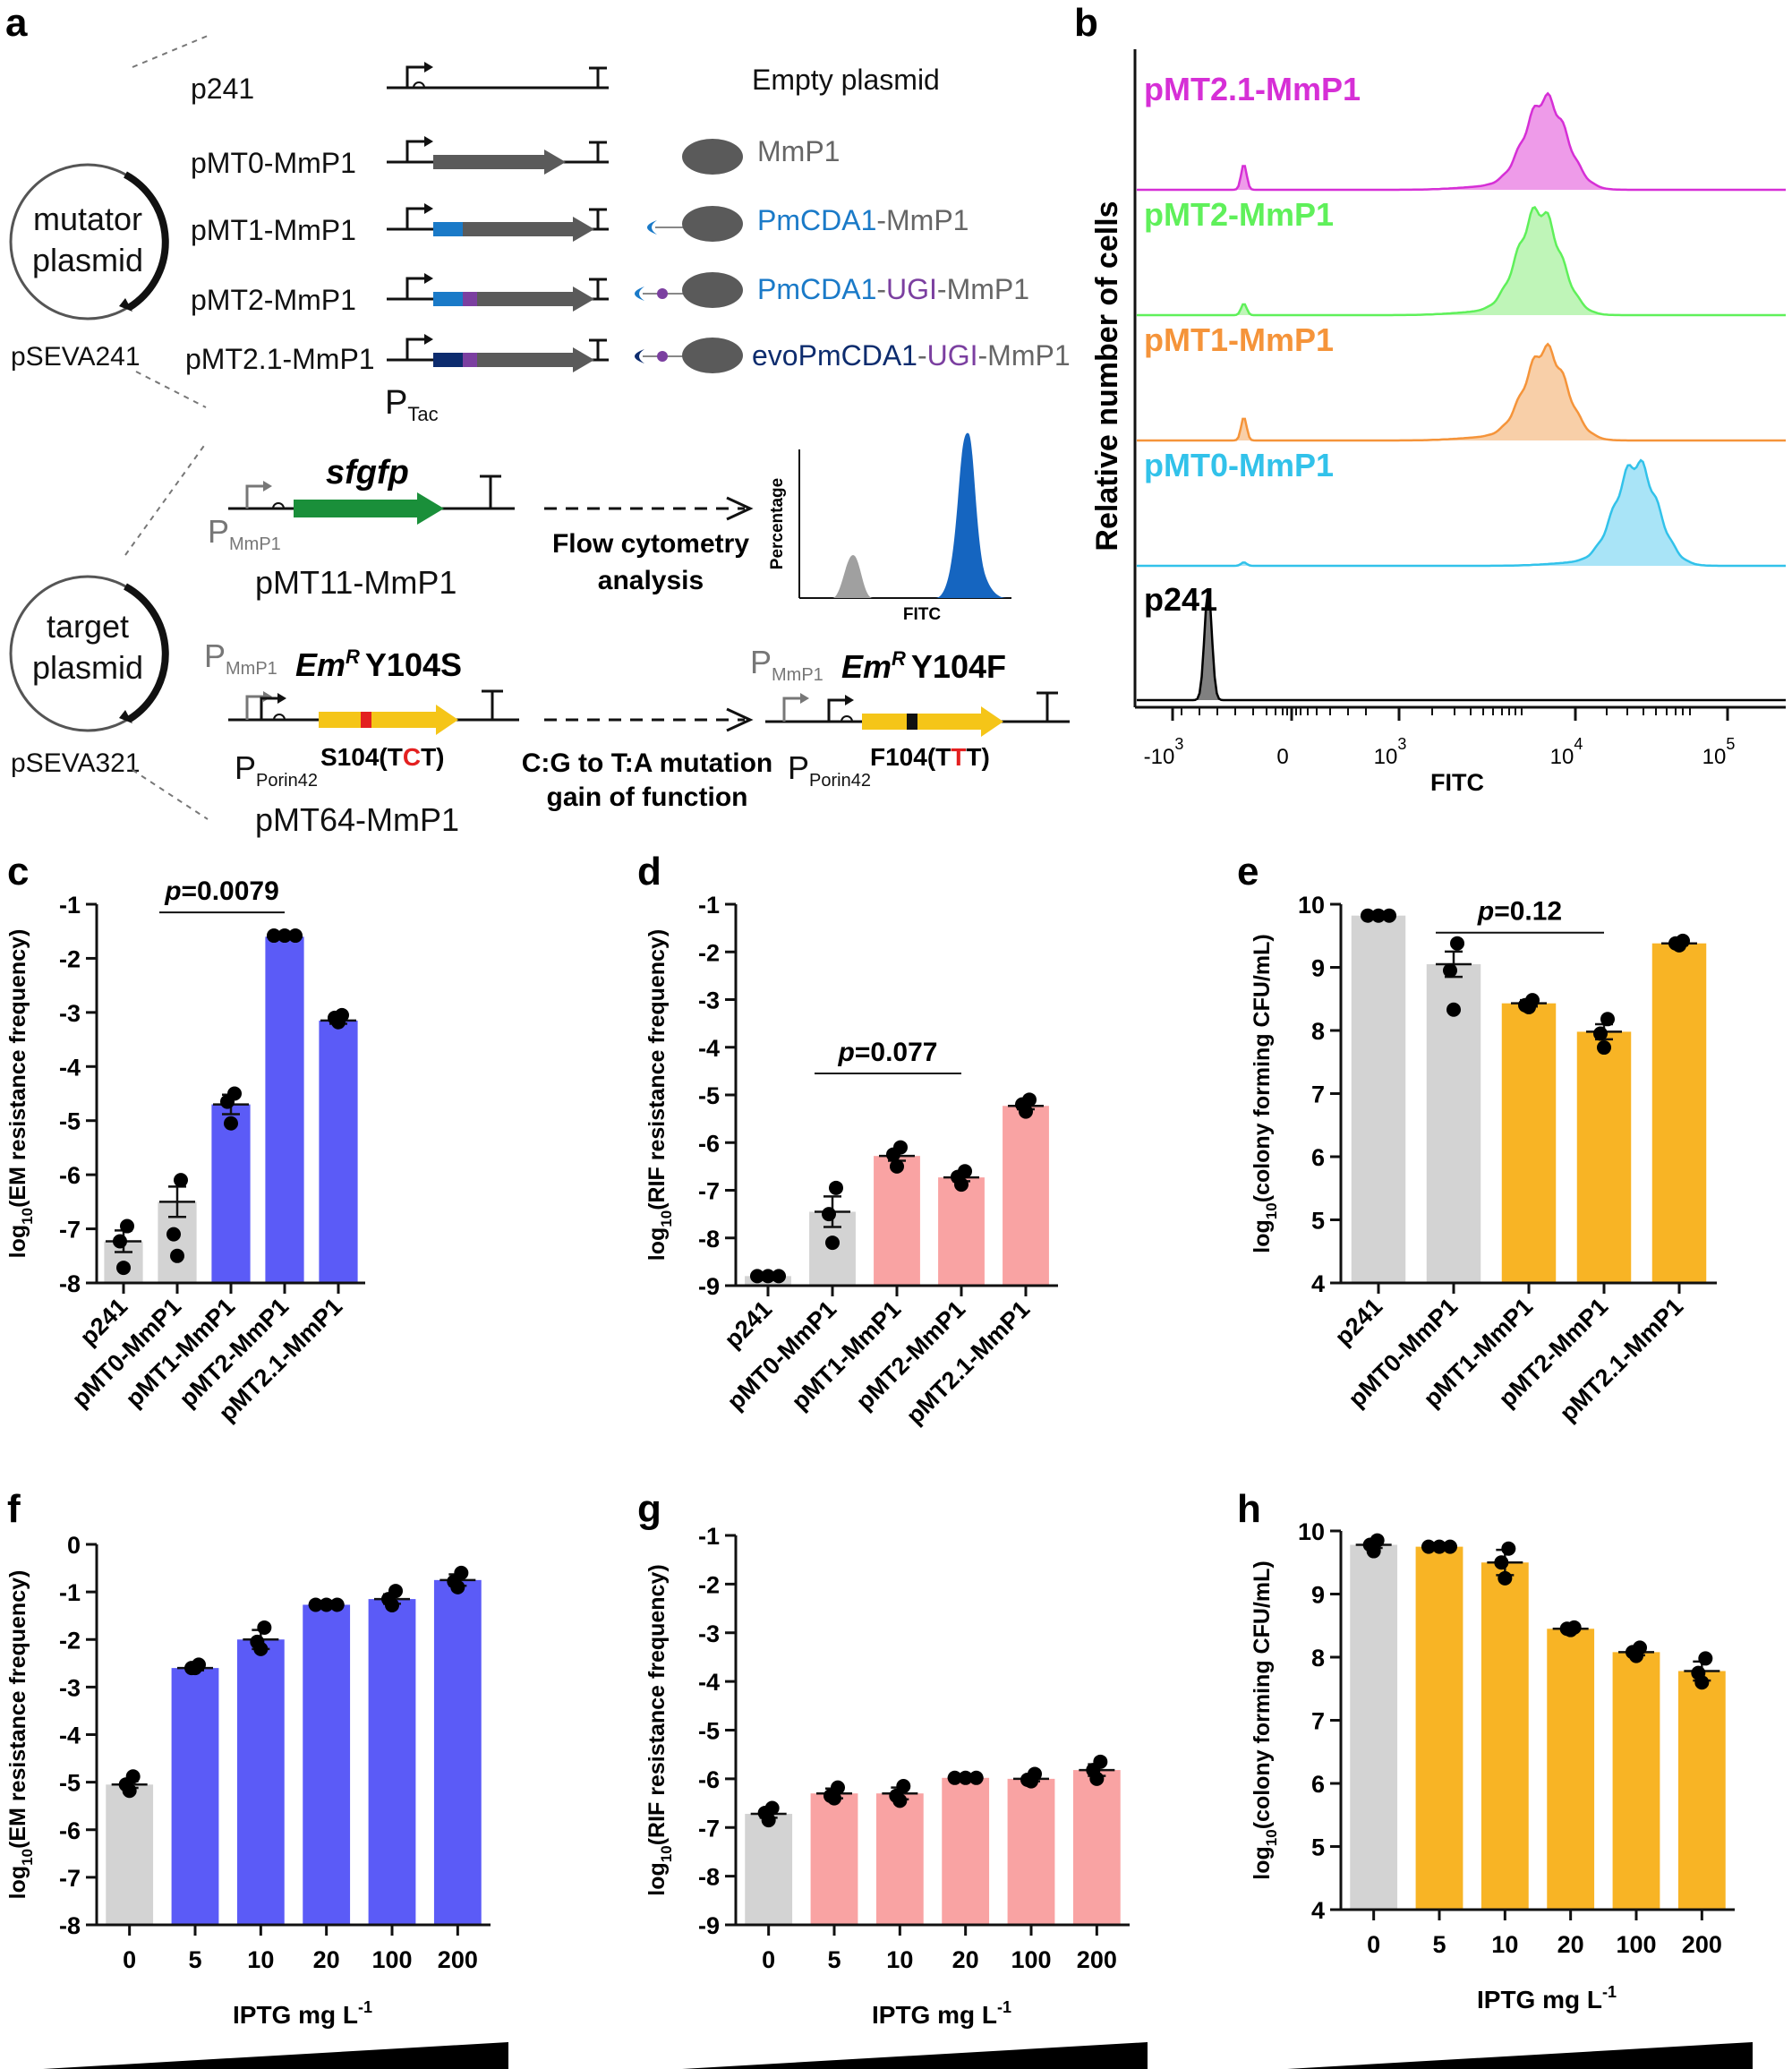  Describe the element at coordinates (70, 1067) in the screenshot. I see `y-tick-label: -4` at that location.